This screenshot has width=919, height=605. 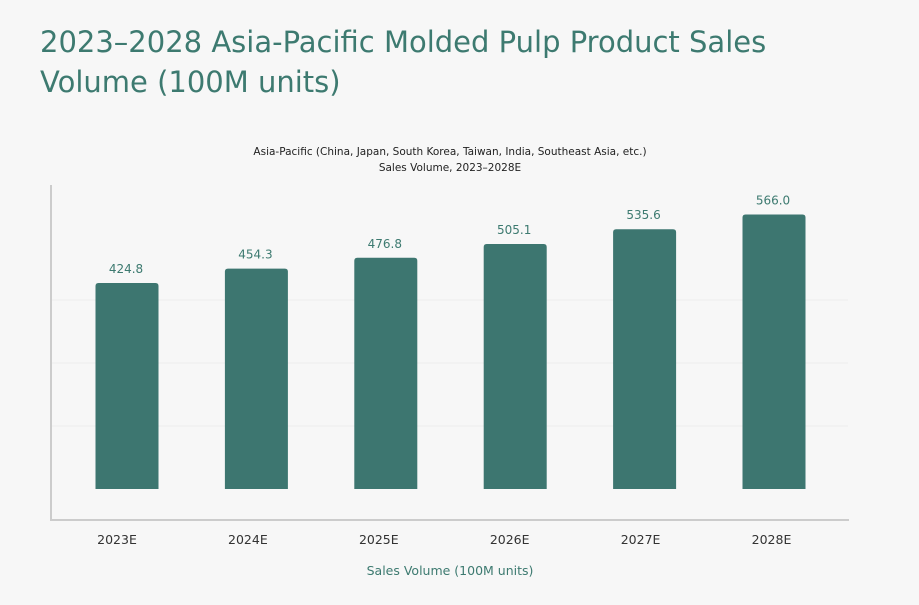 I want to click on data-label: 454.3, so click(x=255, y=255).